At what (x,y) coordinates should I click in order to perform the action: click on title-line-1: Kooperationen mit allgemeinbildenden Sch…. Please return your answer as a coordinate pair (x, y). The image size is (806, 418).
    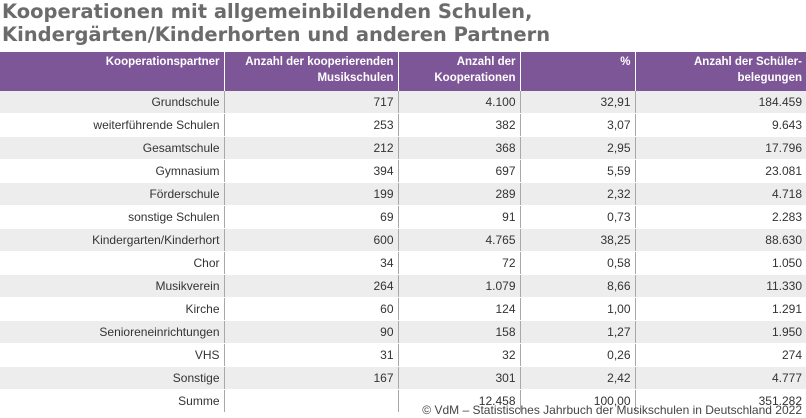
    Looking at the image, I should click on (267, 11).